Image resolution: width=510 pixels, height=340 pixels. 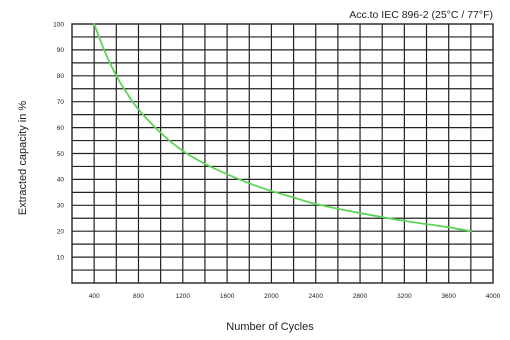 What do you see at coordinates (61, 102) in the screenshot?
I see `y-tick-label: 70` at bounding box center [61, 102].